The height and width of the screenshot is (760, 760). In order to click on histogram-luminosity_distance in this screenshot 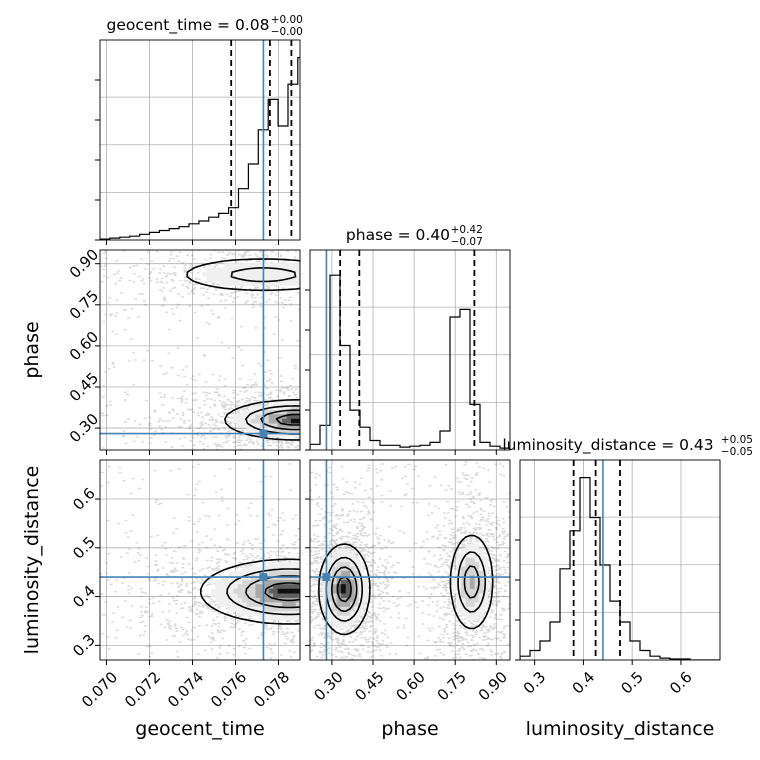, I will do `click(618, 562)`.